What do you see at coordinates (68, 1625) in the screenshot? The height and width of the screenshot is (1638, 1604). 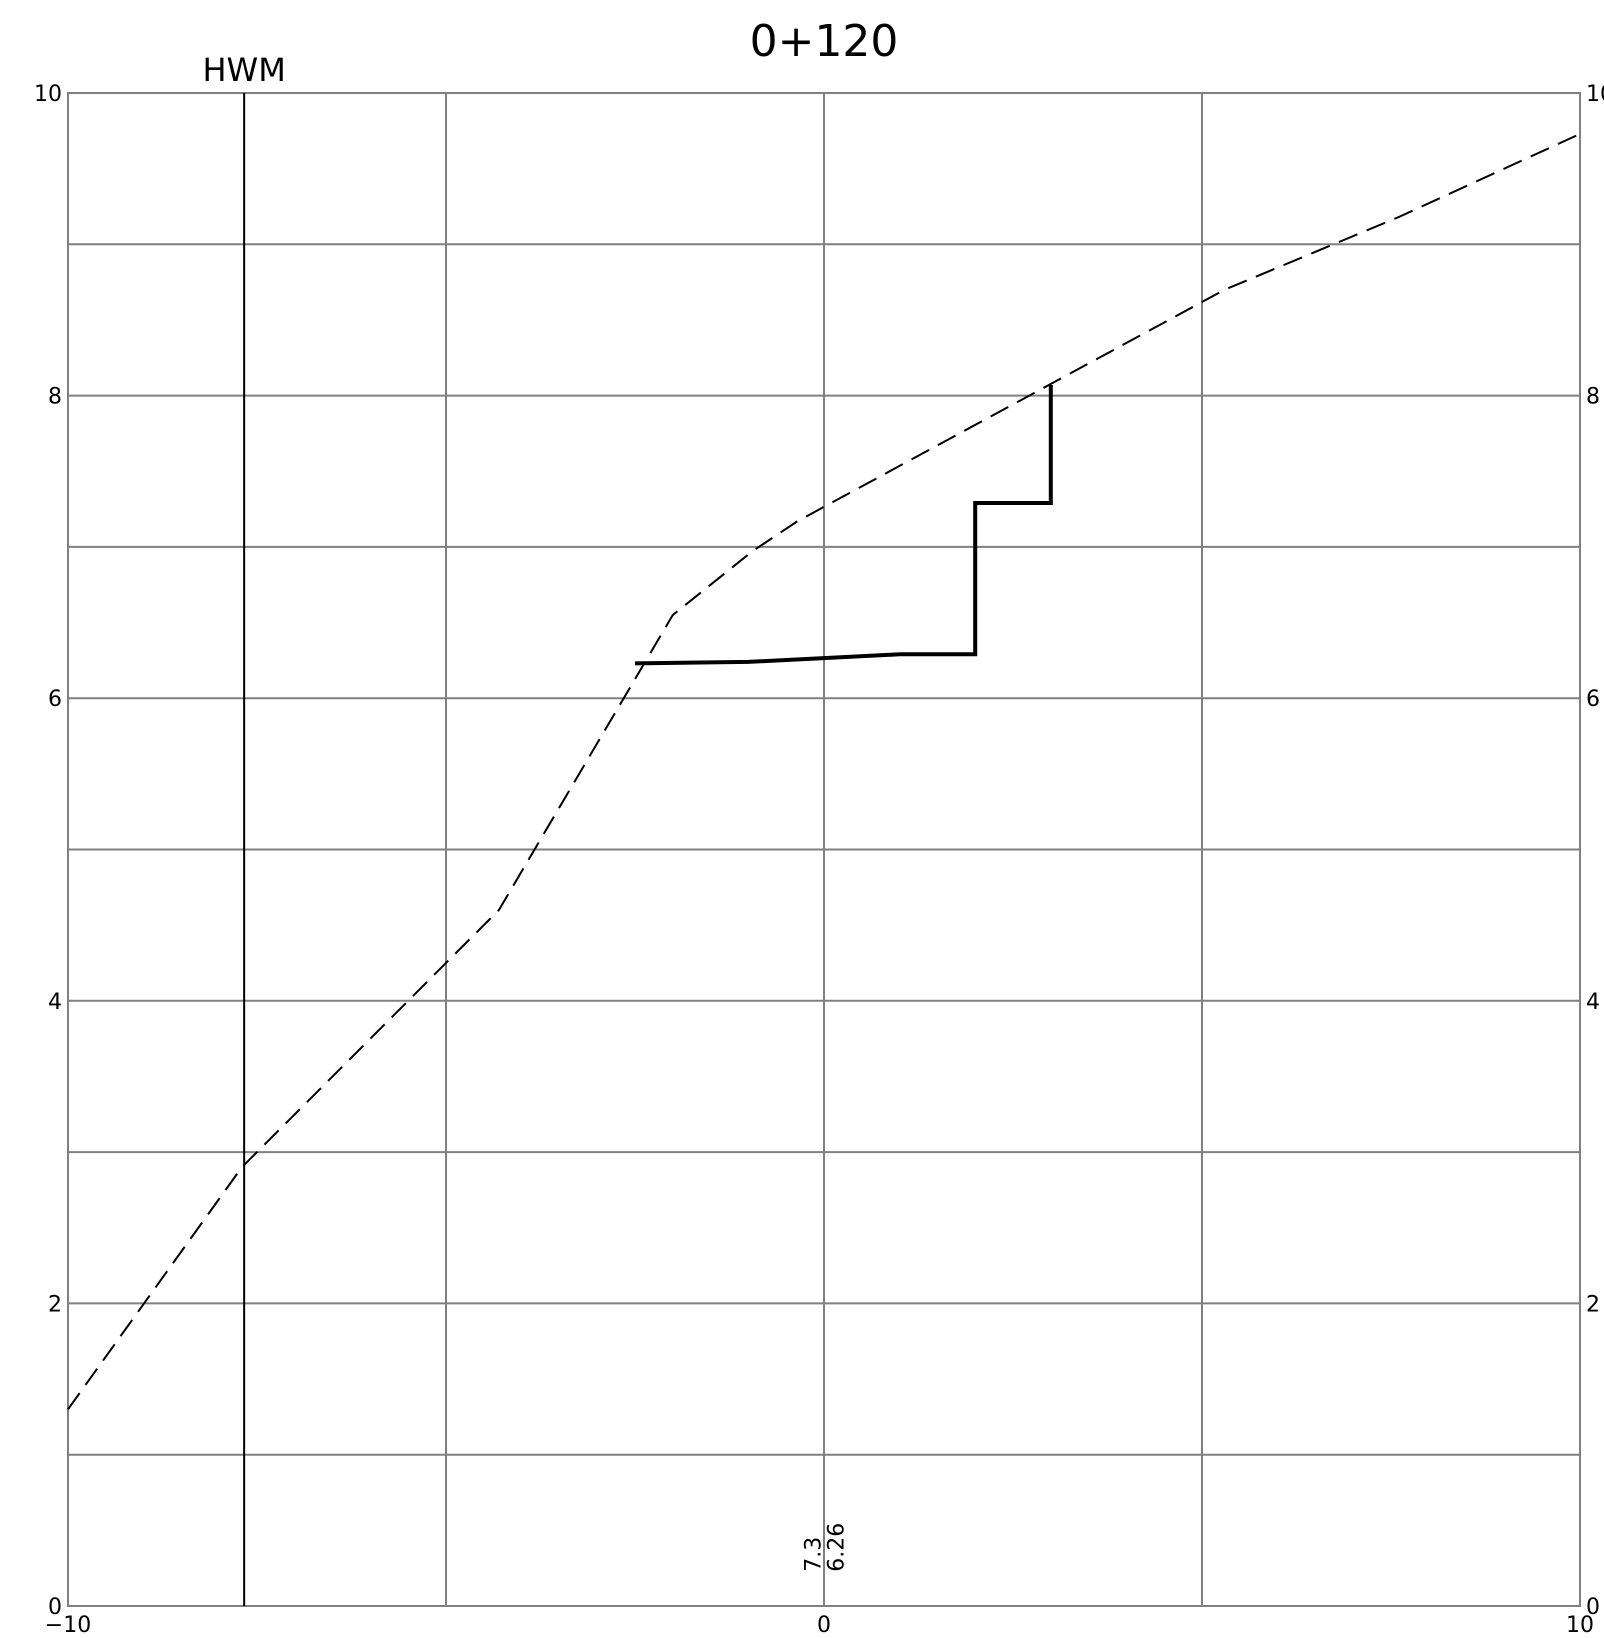 I see `x-tick-label: −10` at bounding box center [68, 1625].